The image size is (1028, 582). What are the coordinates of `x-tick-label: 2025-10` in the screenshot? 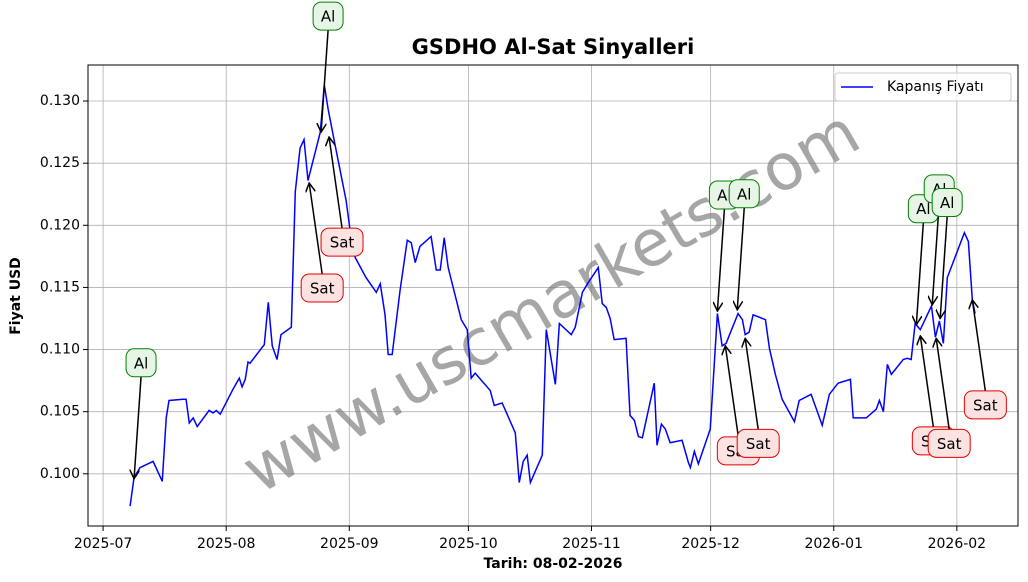 It's located at (468, 544).